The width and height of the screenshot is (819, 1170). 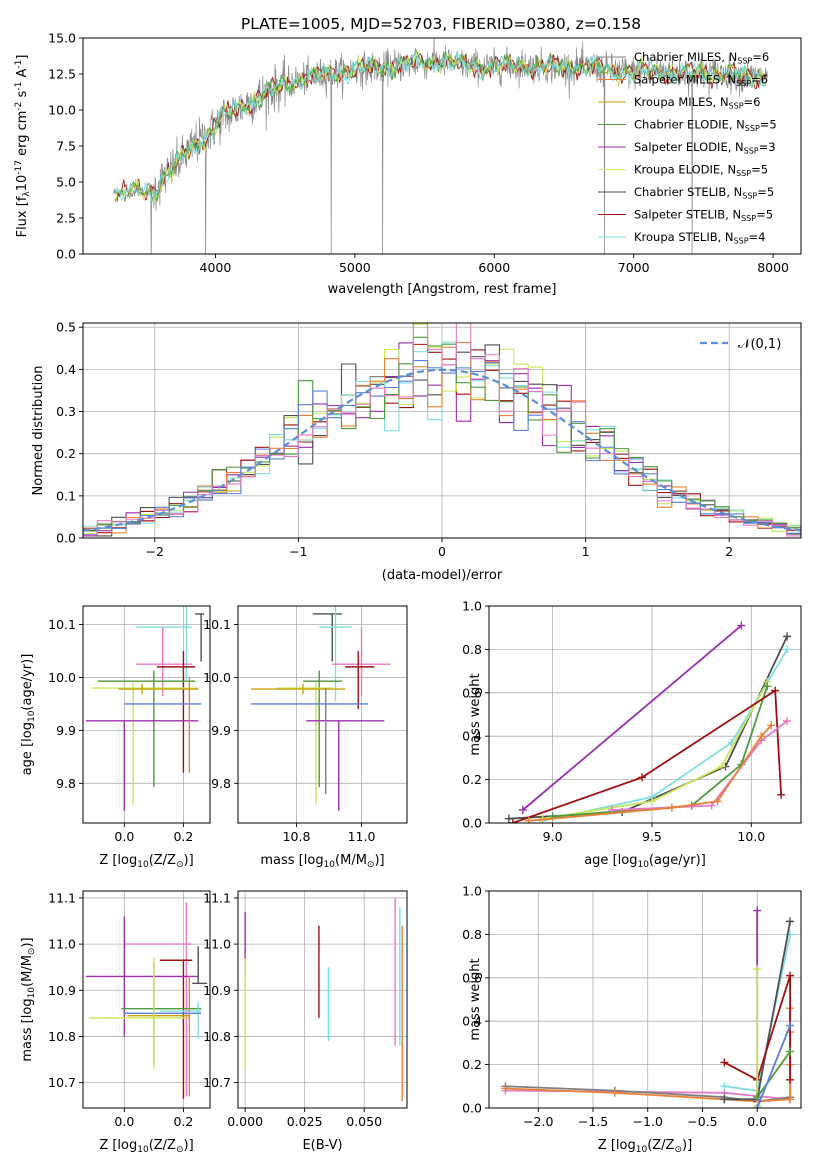 What do you see at coordinates (322, 1145) in the screenshot?
I see `x-axis-label: E(B-V)` at bounding box center [322, 1145].